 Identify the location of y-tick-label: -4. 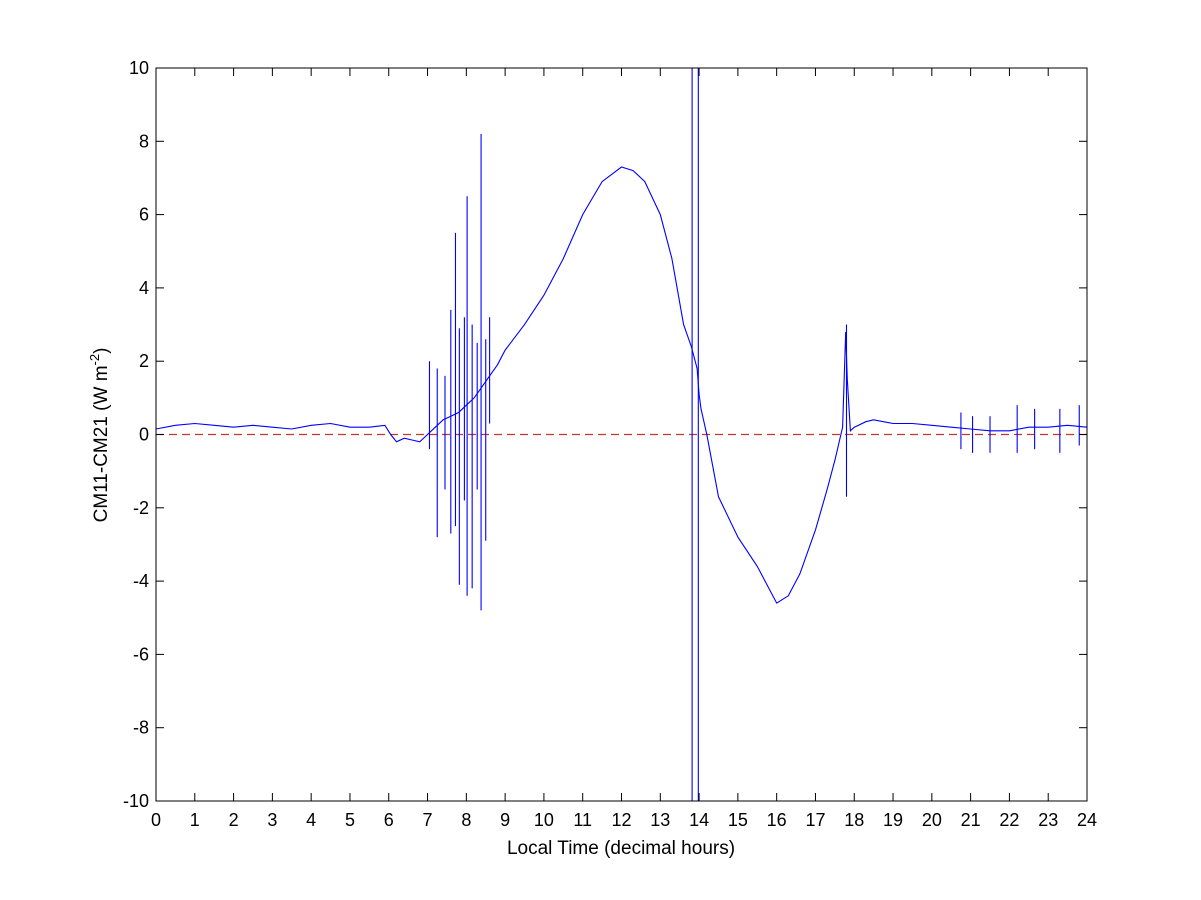
(141, 581).